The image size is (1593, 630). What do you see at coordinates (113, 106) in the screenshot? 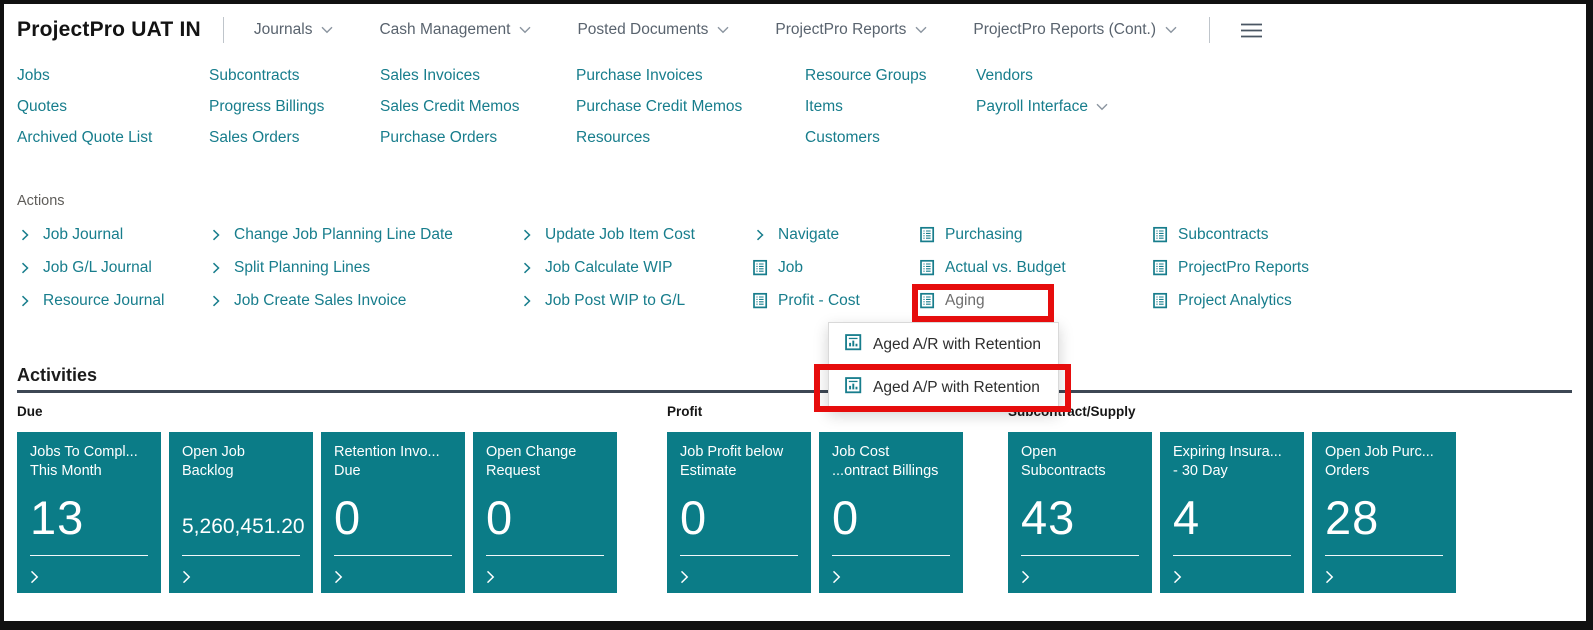
I see `nav-link-quotes: Quotes` at bounding box center [113, 106].